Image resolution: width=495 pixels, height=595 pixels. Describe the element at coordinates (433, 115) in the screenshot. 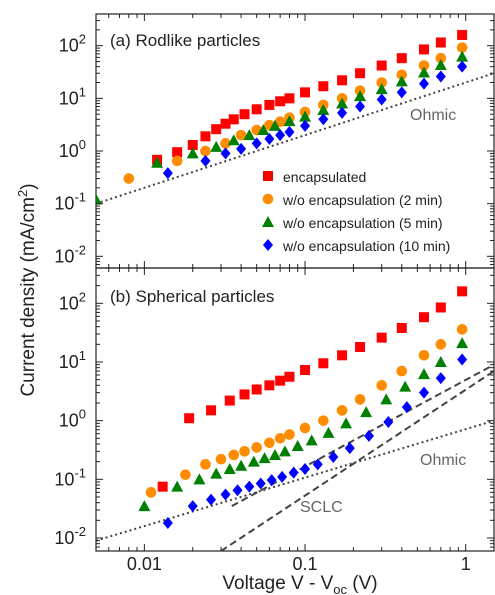

I see `panel-a-ohmic-label: Ohmic` at that location.